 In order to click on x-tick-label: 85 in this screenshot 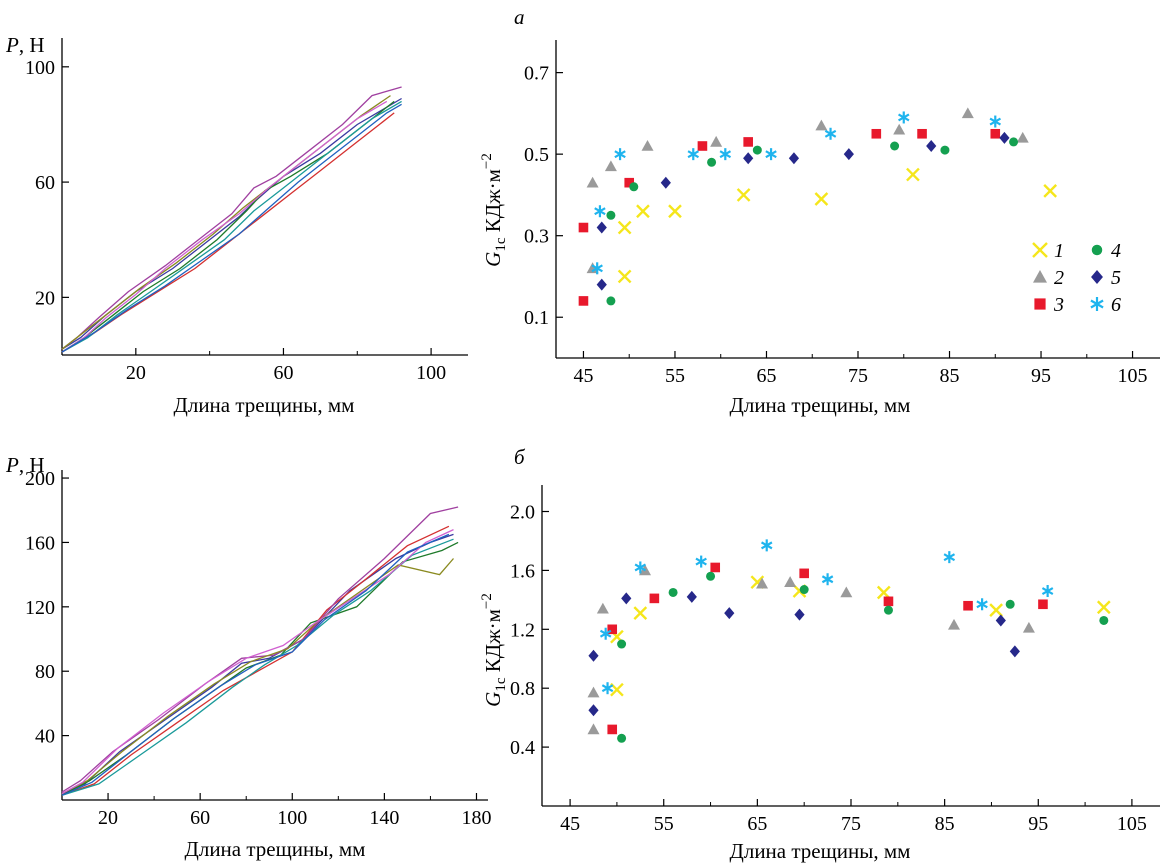, I will do `click(950, 376)`.